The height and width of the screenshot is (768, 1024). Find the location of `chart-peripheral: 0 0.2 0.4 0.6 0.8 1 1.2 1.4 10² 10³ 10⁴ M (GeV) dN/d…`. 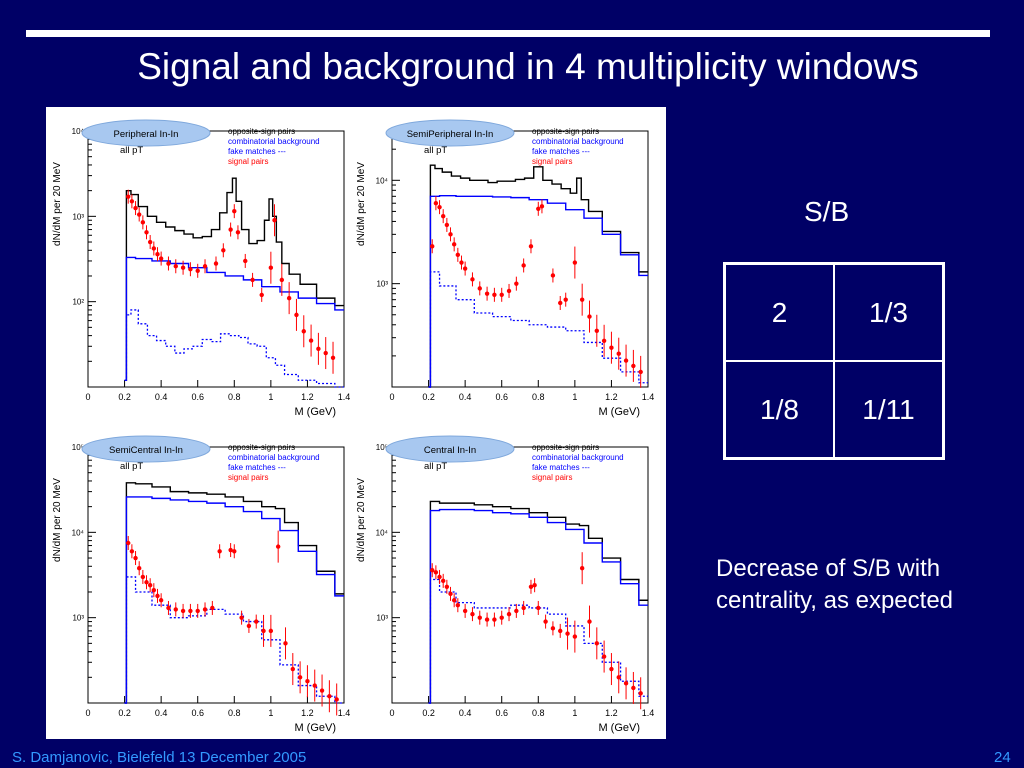

chart-peripheral: 0 0.2 0.4 0.6 0.8 1 1.2 1.4 10² 10³ 10⁴ M (GeV) dN/d… is located at coordinates (201, 268).